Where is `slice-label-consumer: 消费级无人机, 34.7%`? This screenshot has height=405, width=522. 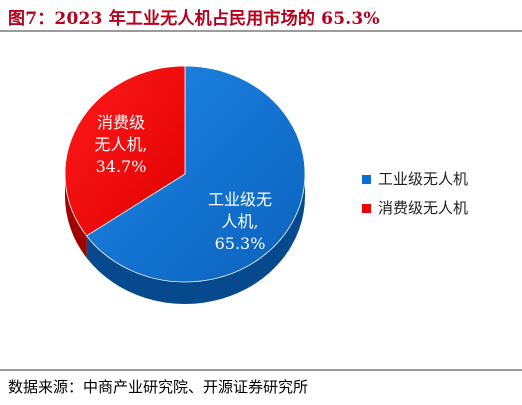
slice-label-consumer: 消费级无人机, 34.7% is located at coordinates (120, 144).